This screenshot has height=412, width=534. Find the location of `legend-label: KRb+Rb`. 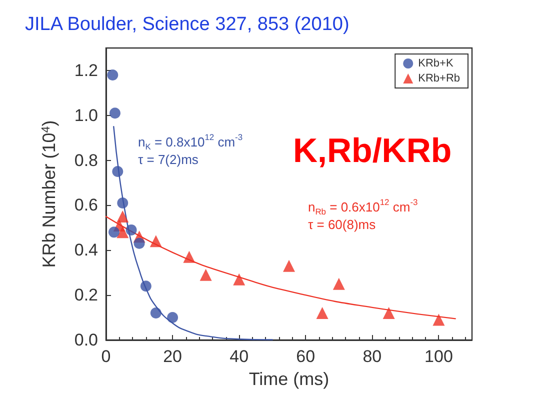

legend-label: KRb+Rb is located at coordinates (439, 78).